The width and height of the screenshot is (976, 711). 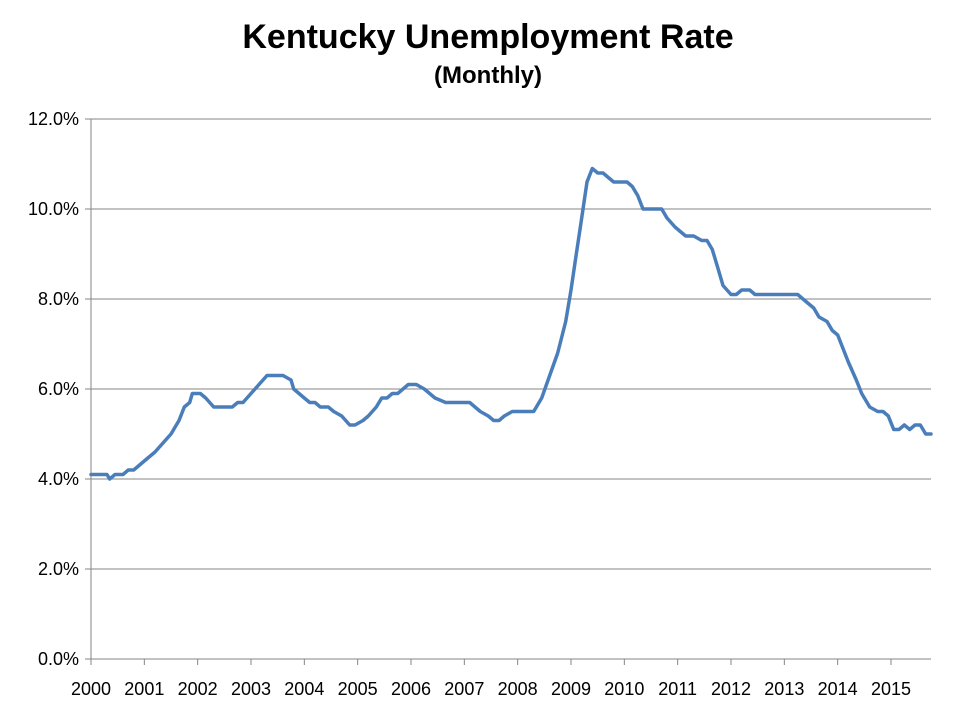 I want to click on x-tick-label: 2009, so click(x=571, y=689).